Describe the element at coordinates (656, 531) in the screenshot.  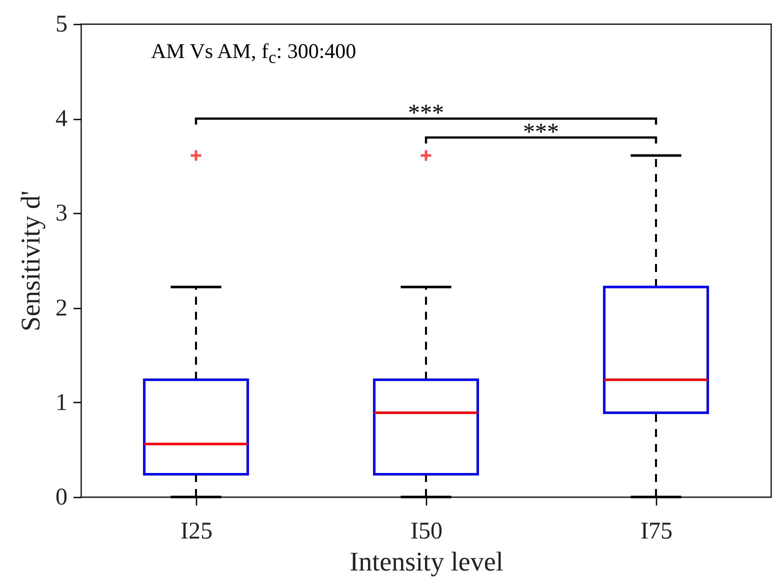
I see `x-tick-label: I75` at that location.